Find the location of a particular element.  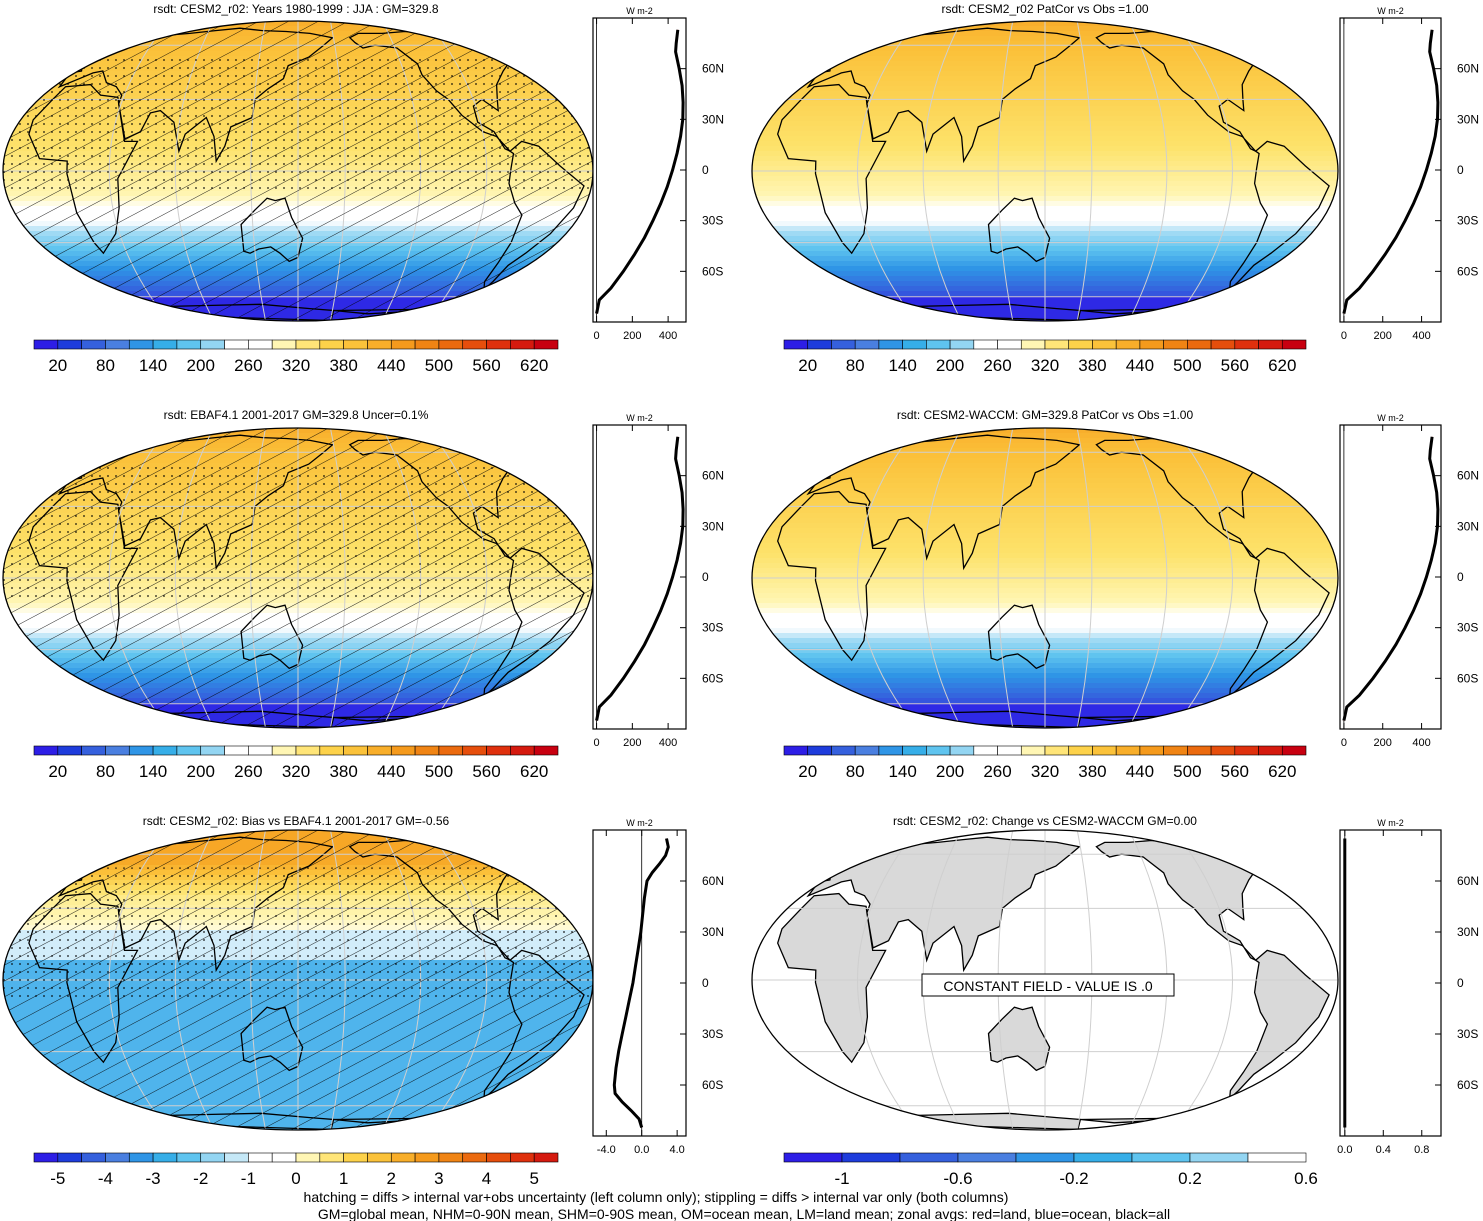

zonal-lat-label: 0 is located at coordinates (1460, 983).